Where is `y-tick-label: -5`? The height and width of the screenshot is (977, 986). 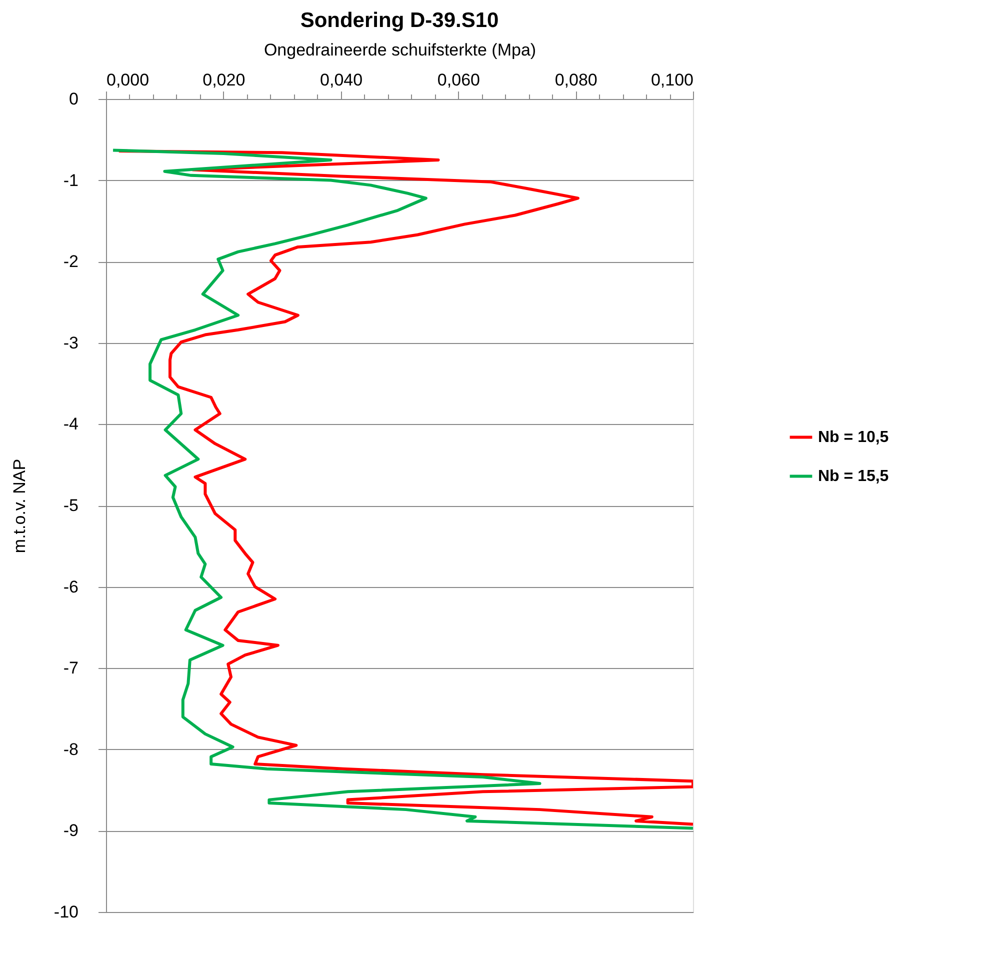
y-tick-label: -5 is located at coordinates (70, 505).